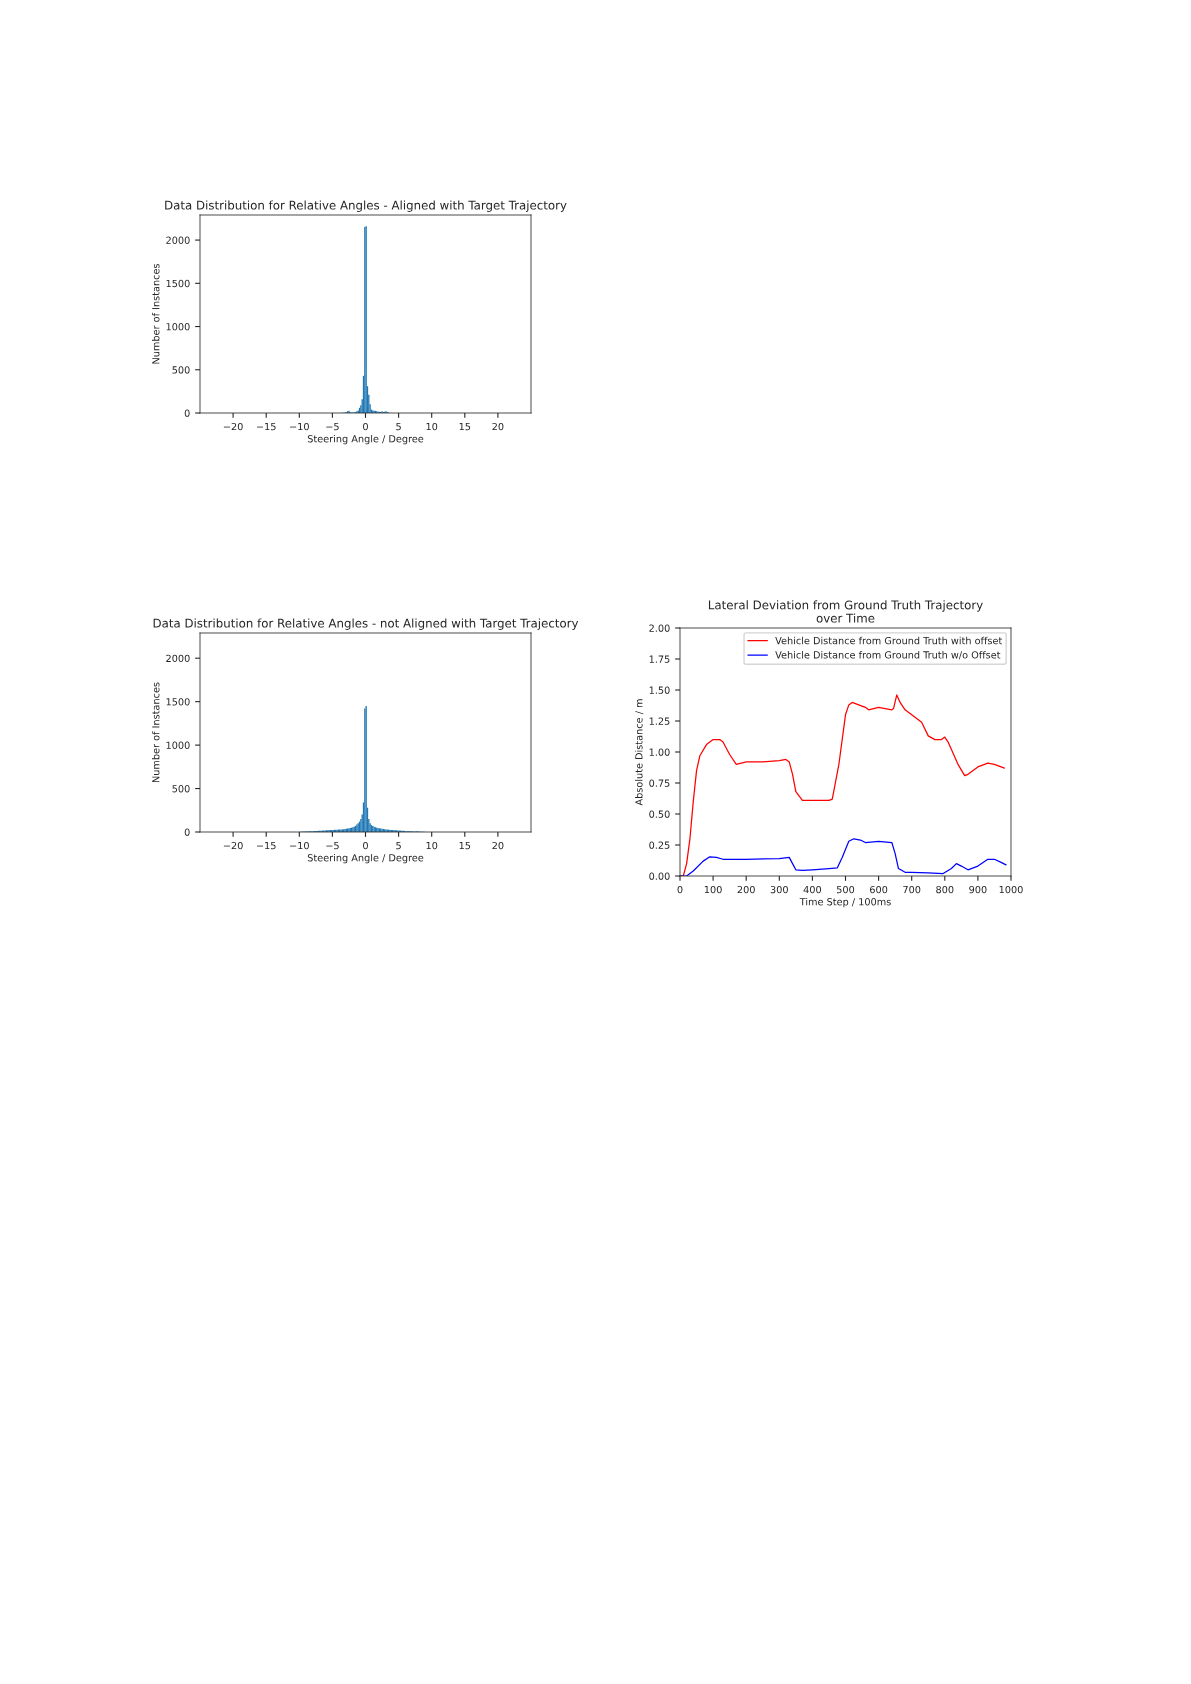 Image resolution: width=1191 pixels, height=1684 pixels. What do you see at coordinates (659, 721) in the screenshot?
I see `y-tick-label: 1.25` at bounding box center [659, 721].